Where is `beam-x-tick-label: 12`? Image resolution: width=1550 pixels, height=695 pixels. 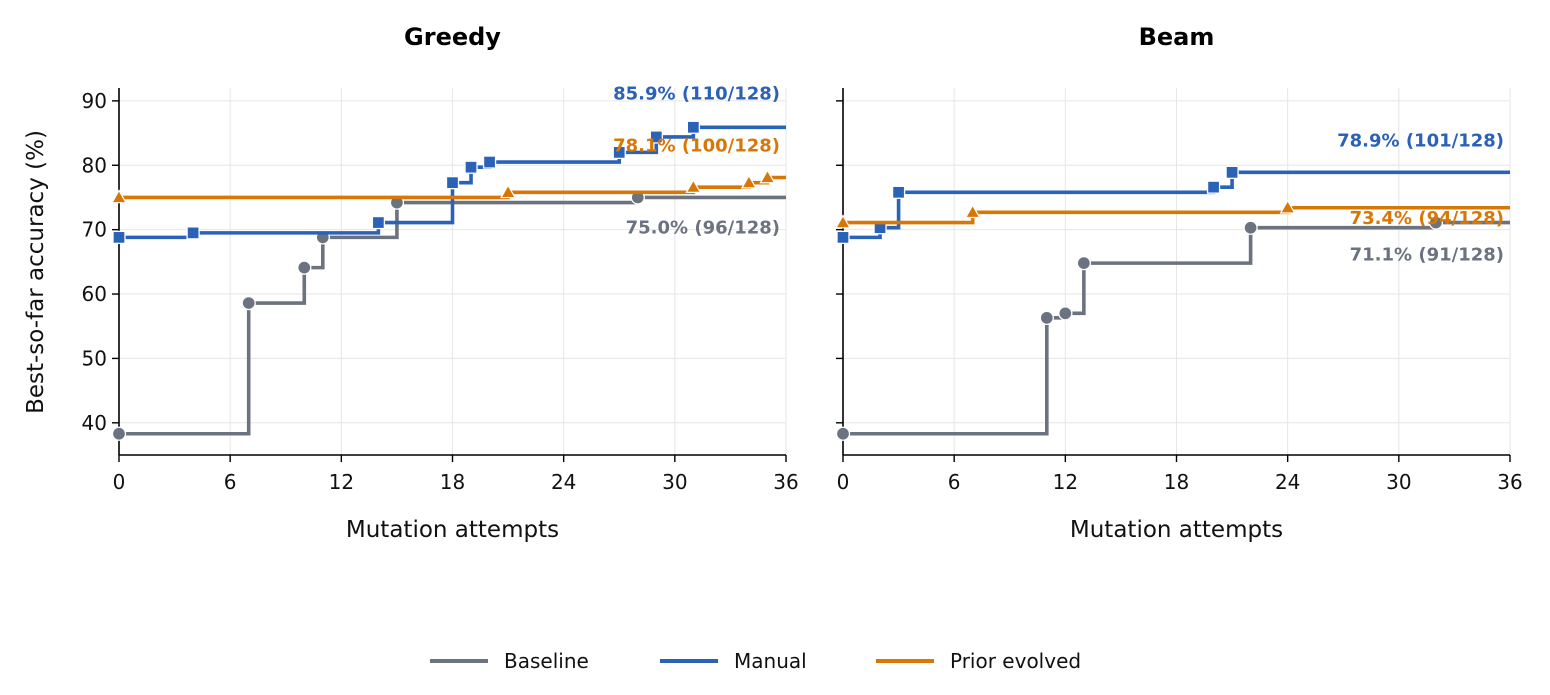 beam-x-tick-label: 12 is located at coordinates (1065, 482).